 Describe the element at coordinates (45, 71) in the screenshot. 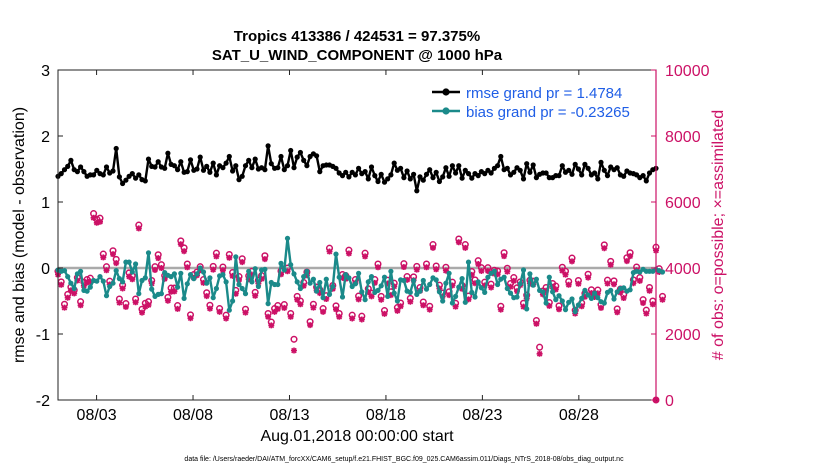

I see `y-tick-label: 3` at that location.